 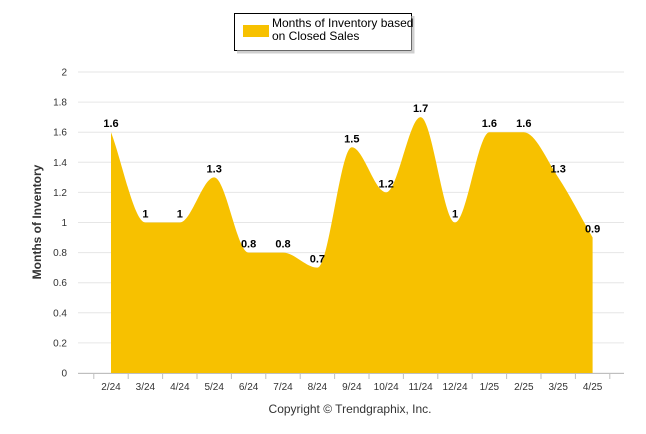 I want to click on legend-shadow-right, so click(x=413, y=34).